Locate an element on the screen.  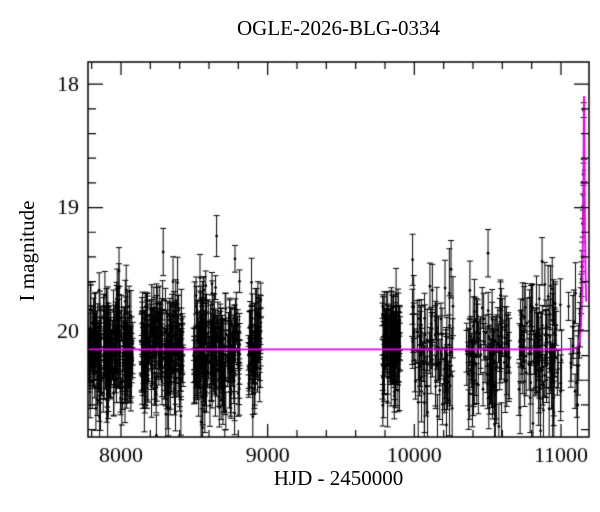
plot-title: OGLE-2026-BLG-0334 is located at coordinates (338, 28).